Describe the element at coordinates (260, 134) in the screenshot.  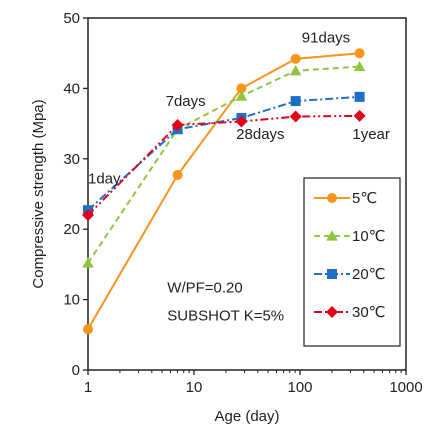
I see `annotation: 28days` at that location.